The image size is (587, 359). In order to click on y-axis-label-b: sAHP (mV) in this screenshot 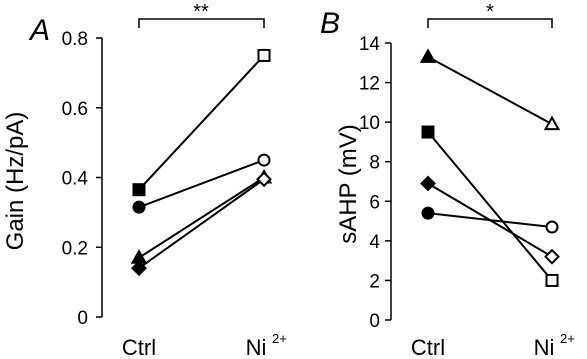, I will do `click(348, 184)`.